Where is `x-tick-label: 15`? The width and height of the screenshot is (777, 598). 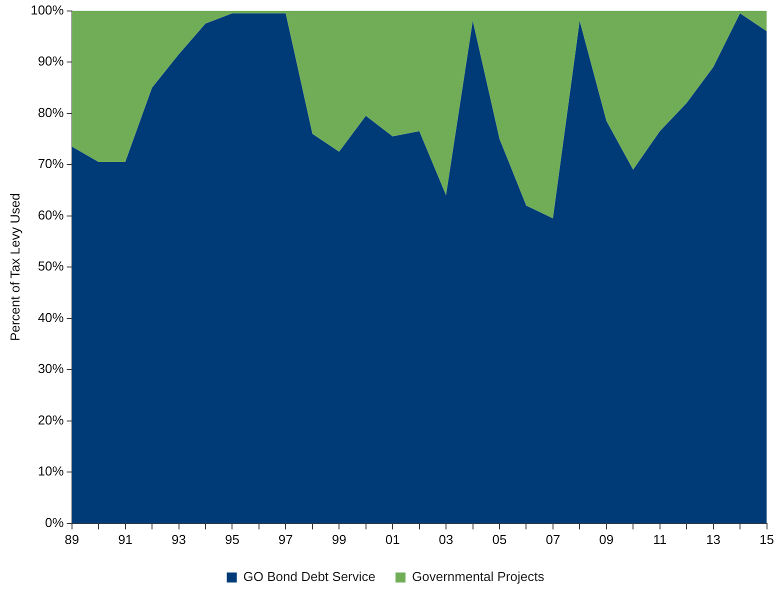
x-tick-label: 15 is located at coordinates (767, 539).